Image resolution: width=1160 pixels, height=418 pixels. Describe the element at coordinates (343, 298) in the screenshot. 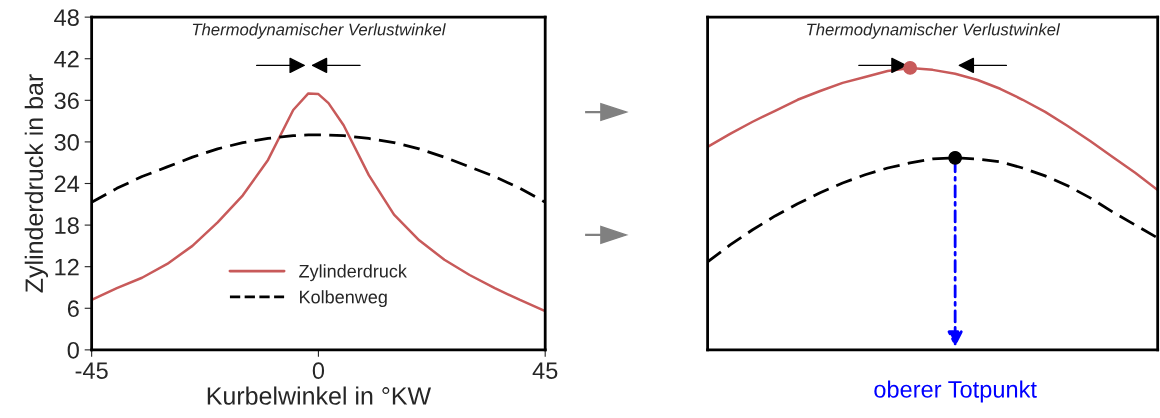

I see `legend-label: Kolbenweg` at that location.